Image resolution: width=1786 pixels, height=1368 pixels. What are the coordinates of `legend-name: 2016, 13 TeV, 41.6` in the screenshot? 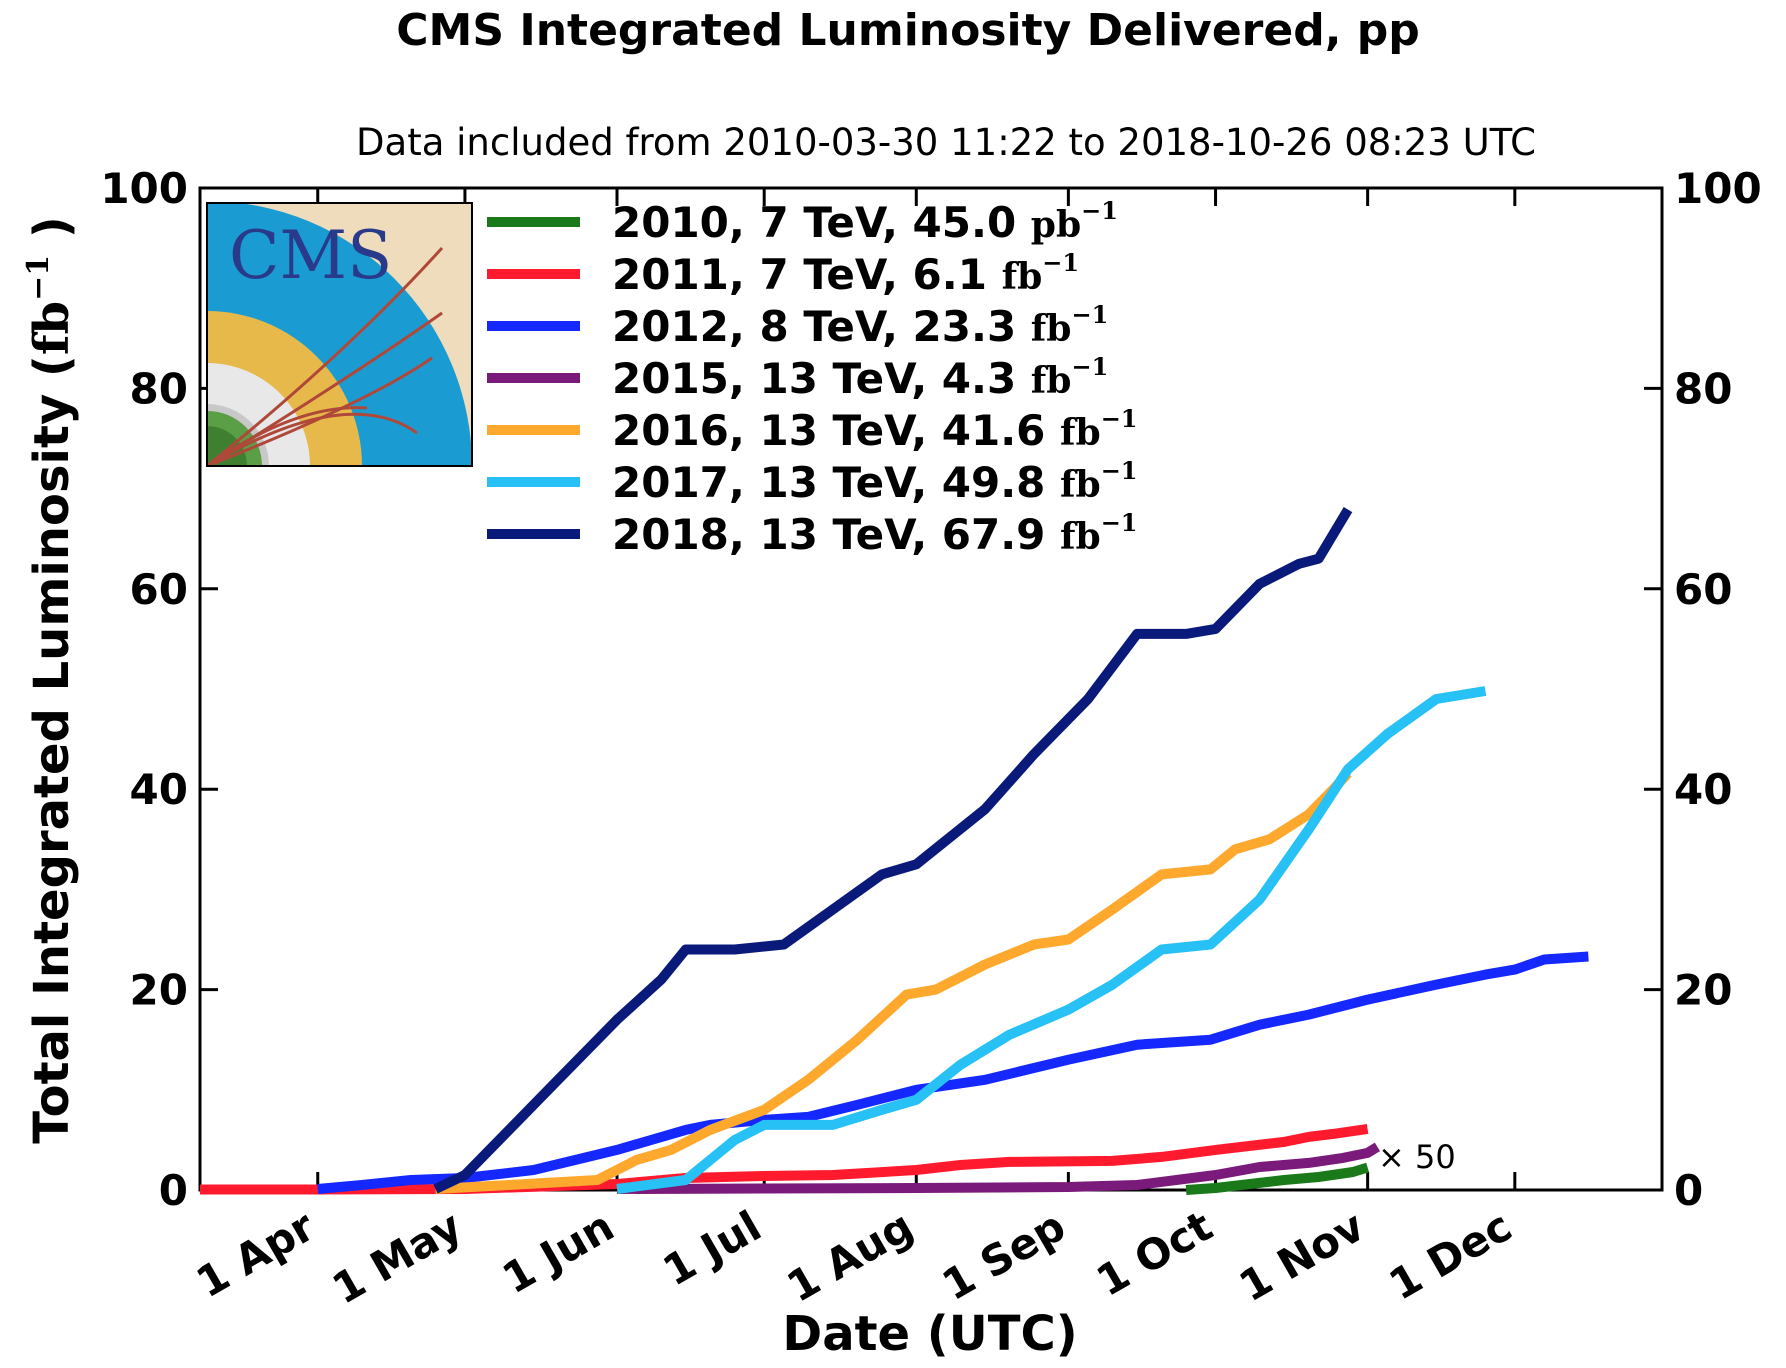 It's located at (836, 430).